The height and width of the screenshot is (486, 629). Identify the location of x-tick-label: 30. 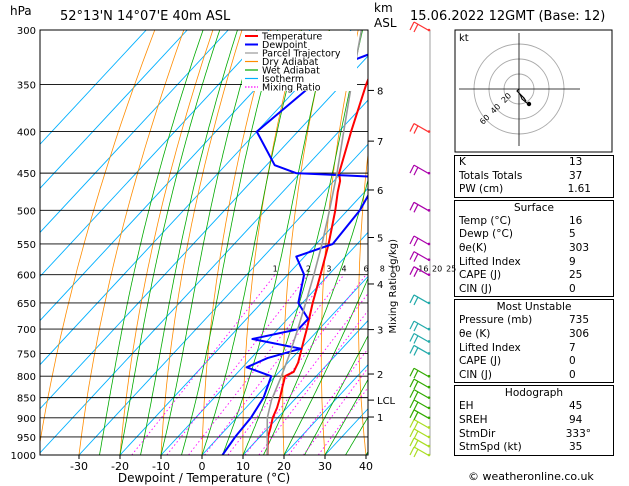
(325, 466).